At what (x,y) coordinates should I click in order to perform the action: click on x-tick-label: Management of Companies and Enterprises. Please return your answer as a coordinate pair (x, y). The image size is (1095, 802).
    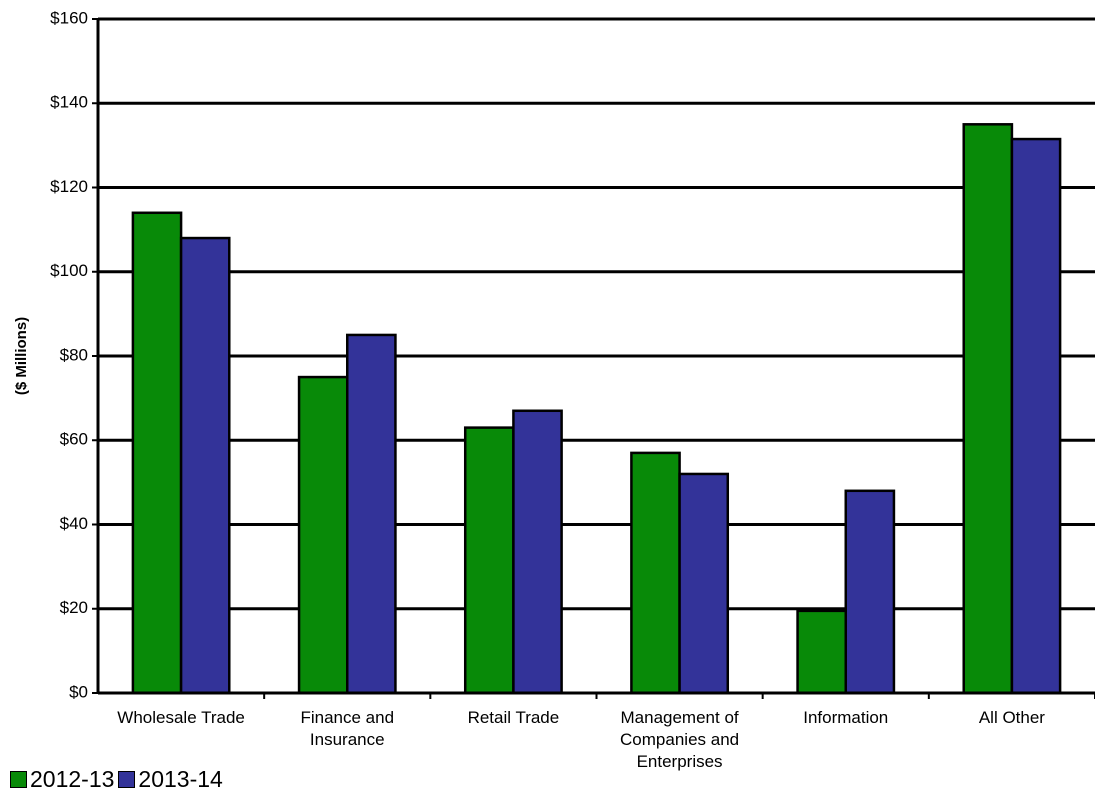
    Looking at the image, I should click on (680, 739).